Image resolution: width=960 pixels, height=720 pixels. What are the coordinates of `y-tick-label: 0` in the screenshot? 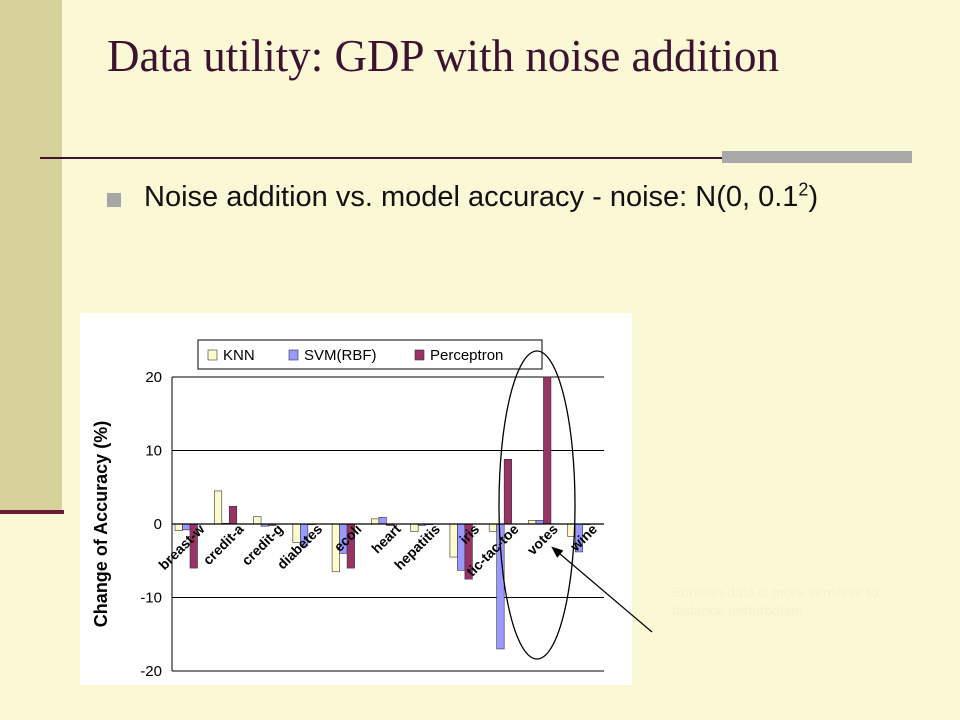 It's located at (158, 524).